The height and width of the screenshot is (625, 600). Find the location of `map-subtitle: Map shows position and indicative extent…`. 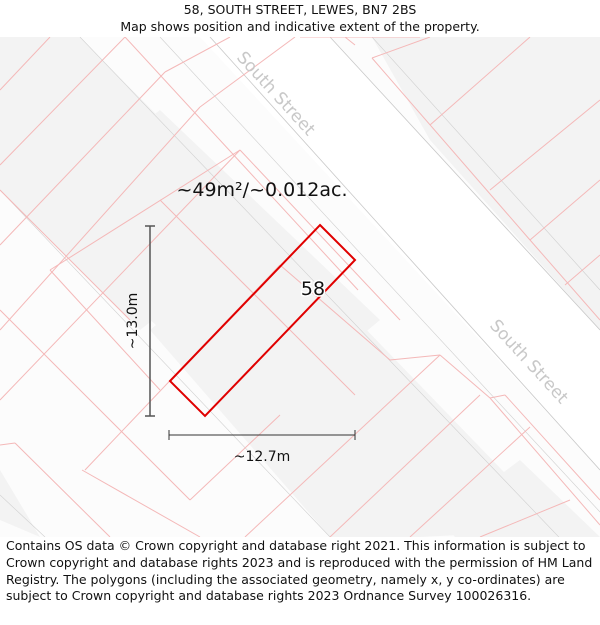

map-subtitle: Map shows position and indicative extent… is located at coordinates (300, 26).